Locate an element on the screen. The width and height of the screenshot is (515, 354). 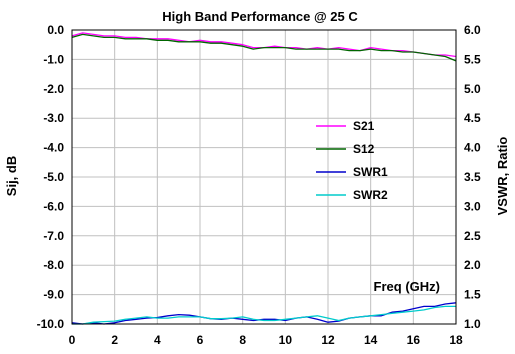
legend-label-swr1: SWR1 is located at coordinates (370, 172).